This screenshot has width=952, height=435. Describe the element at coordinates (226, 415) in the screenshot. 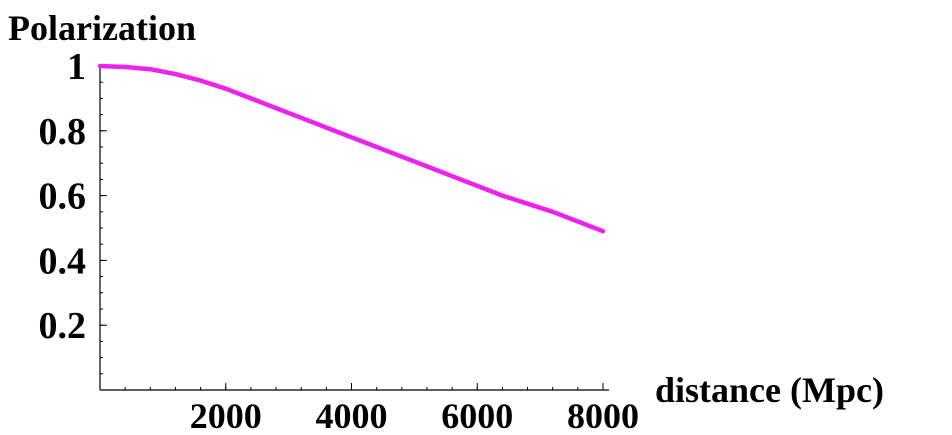

I see `x-tick-label: 2000` at that location.